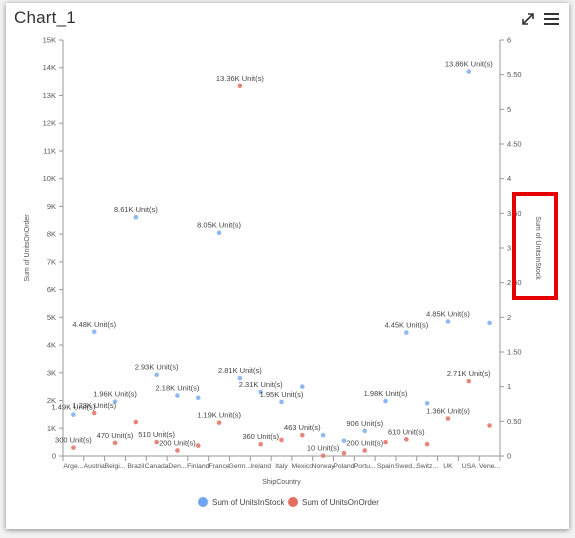 The width and height of the screenshot is (575, 538). What do you see at coordinates (45, 17) in the screenshot?
I see `chart-title: Chart_1` at bounding box center [45, 17].